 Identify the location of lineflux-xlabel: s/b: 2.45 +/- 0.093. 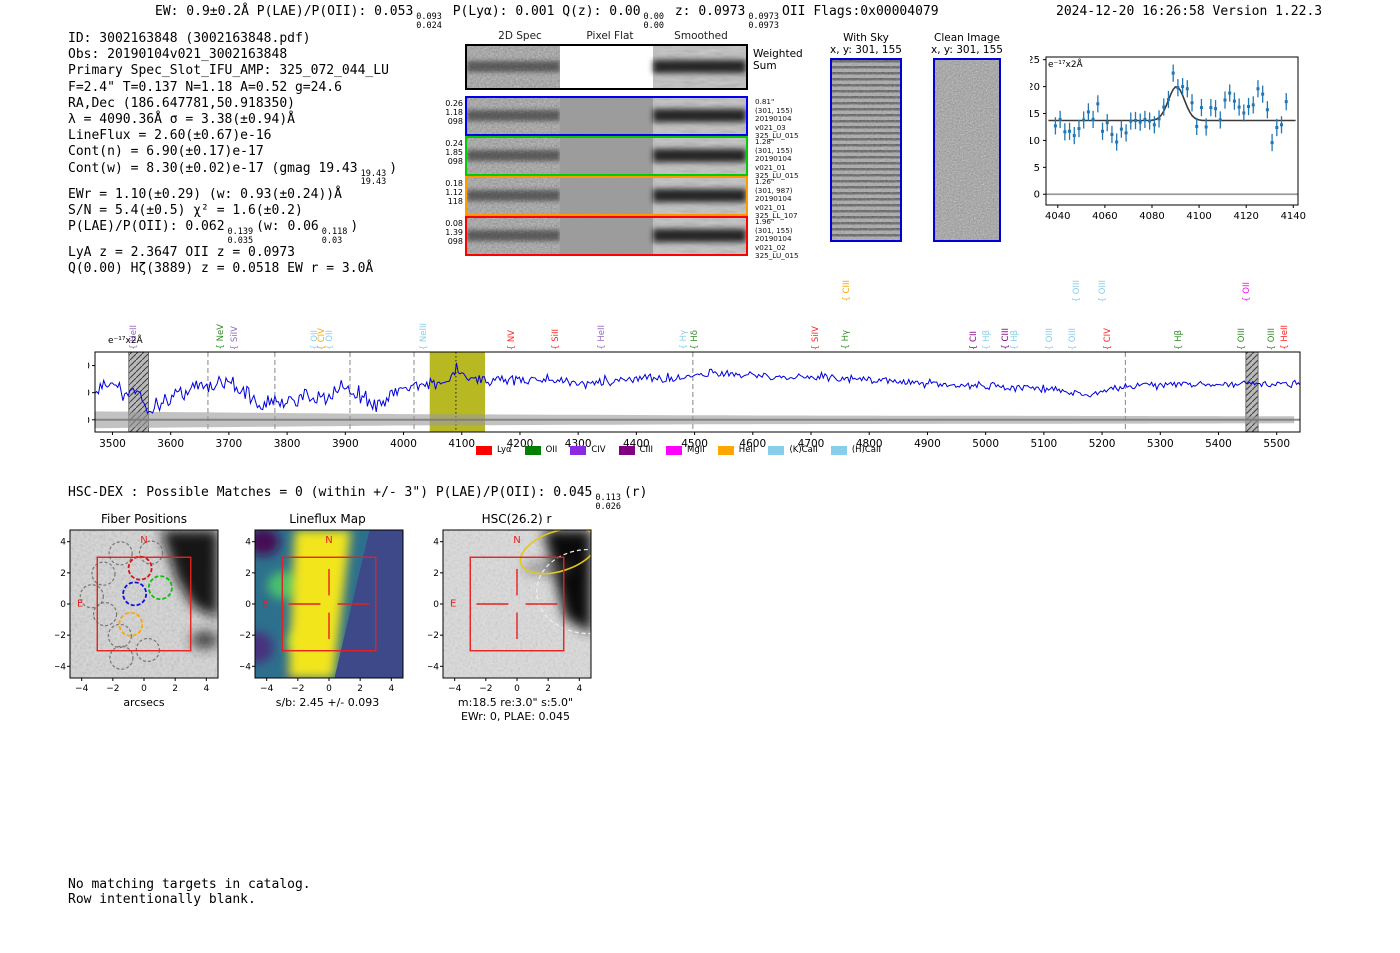
(327, 702).